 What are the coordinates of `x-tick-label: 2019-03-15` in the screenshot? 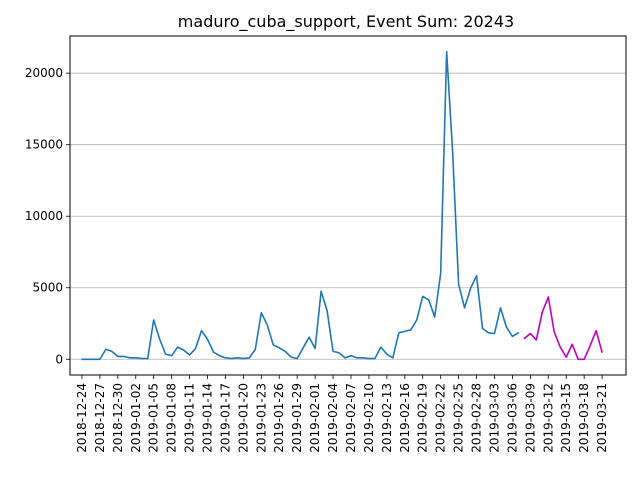 It's located at (566, 418).